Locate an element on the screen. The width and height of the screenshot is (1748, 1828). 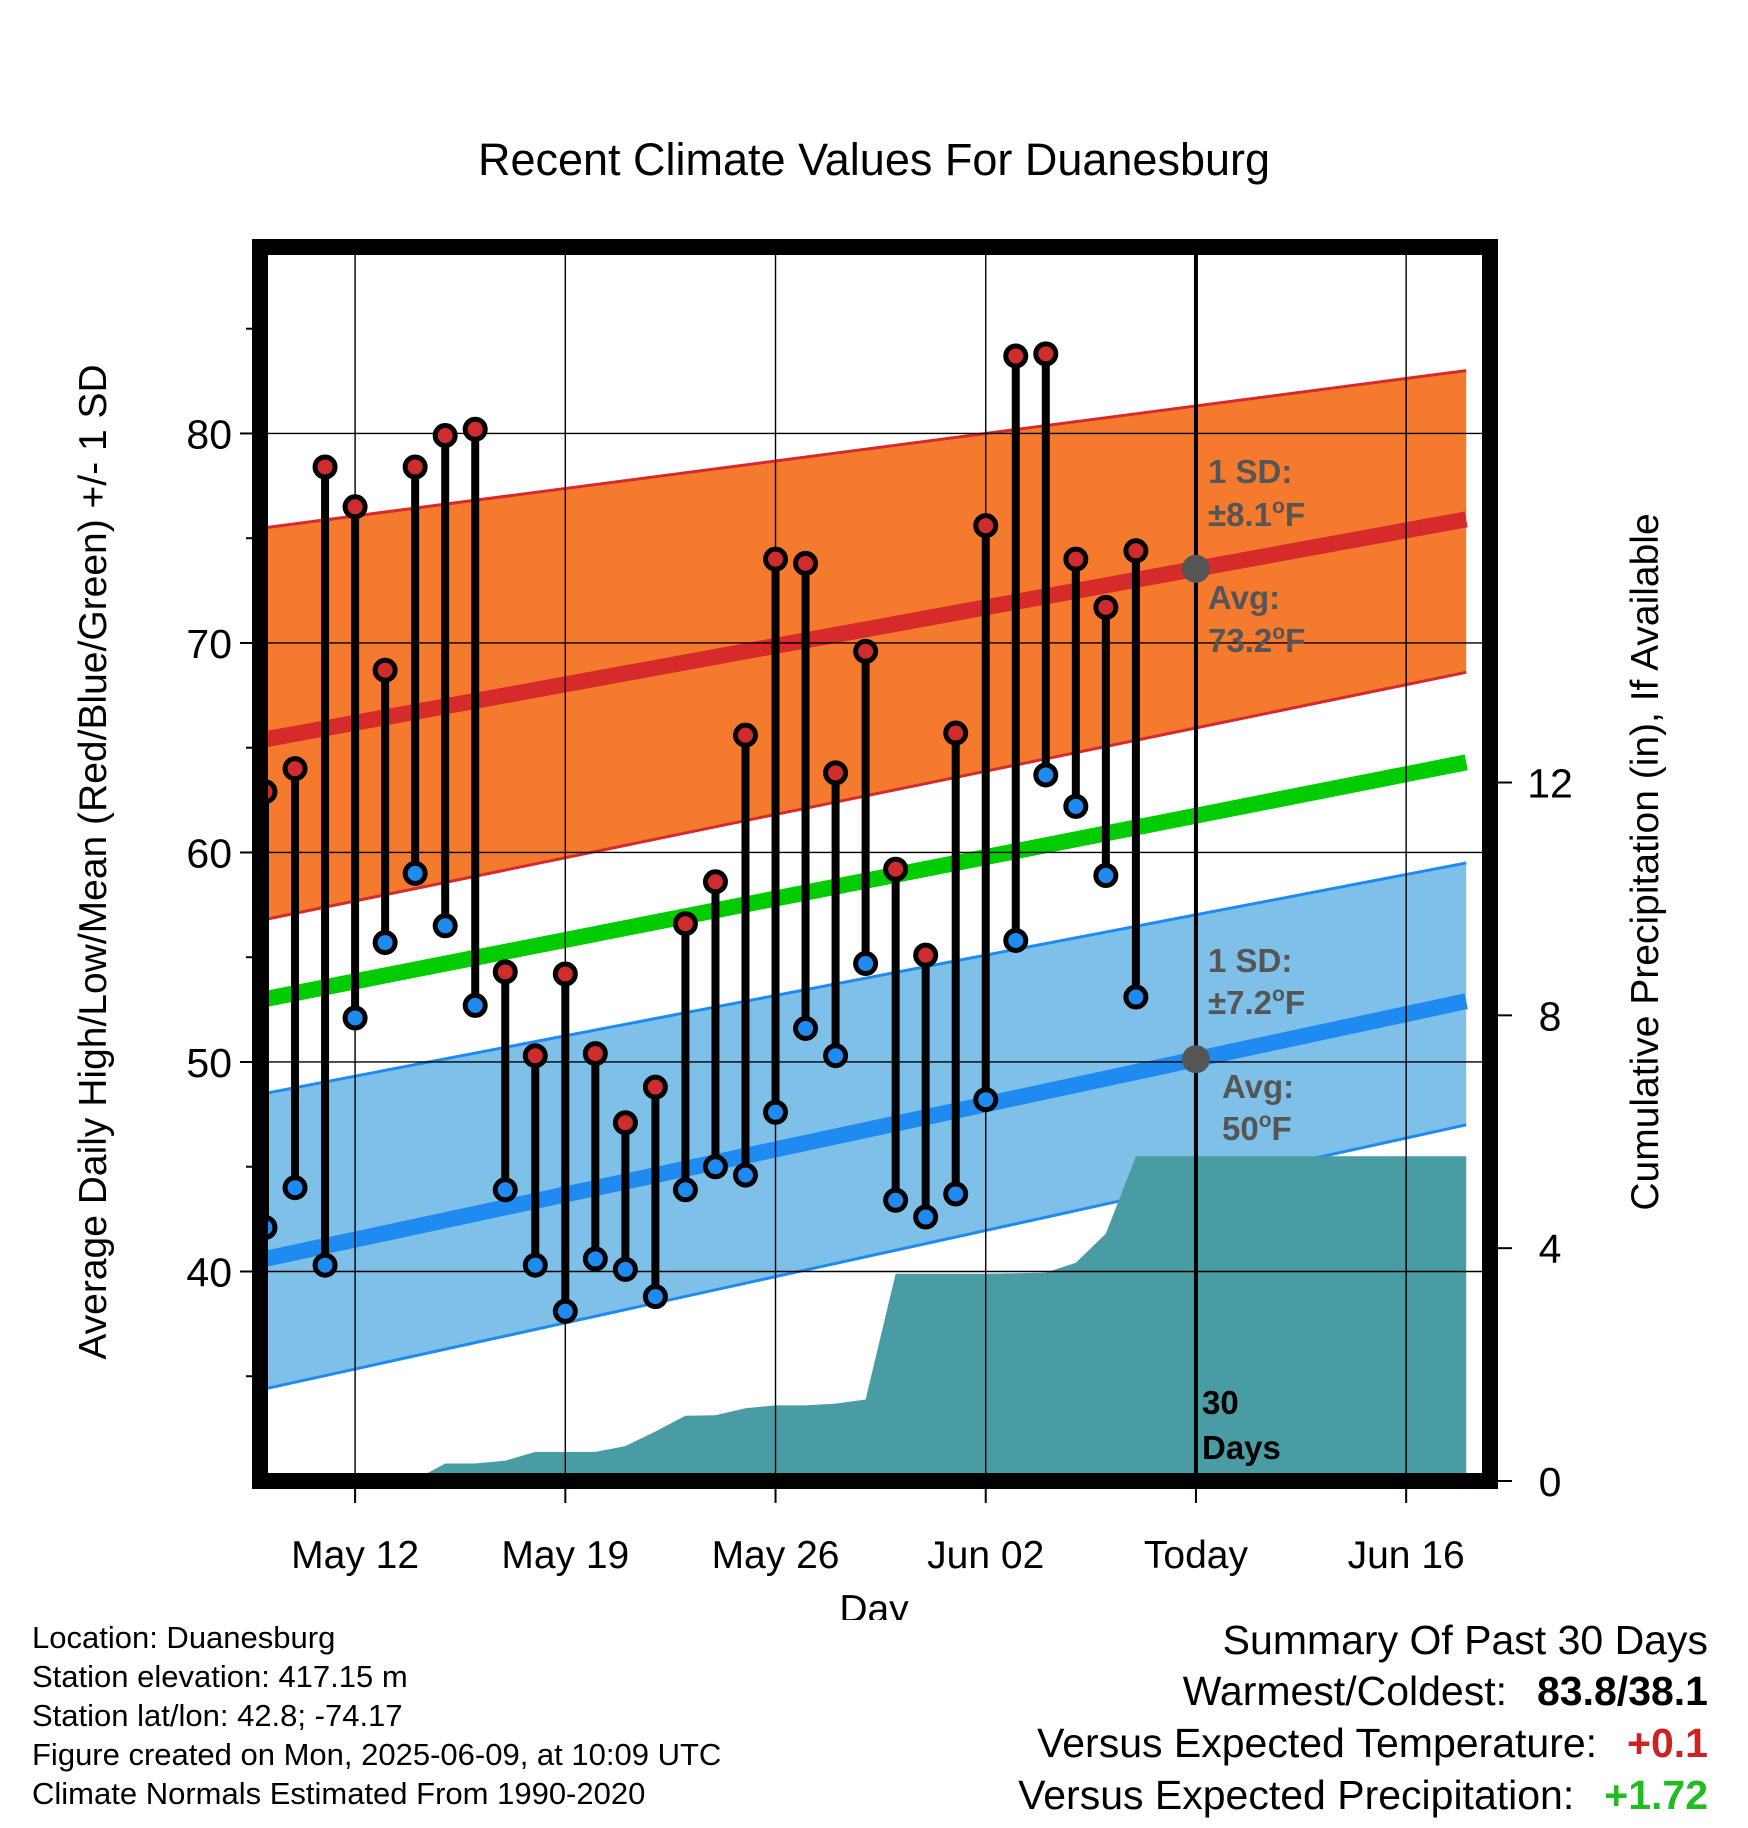
chart-title: Recent Climate Values For Duanesburg is located at coordinates (874, 159).